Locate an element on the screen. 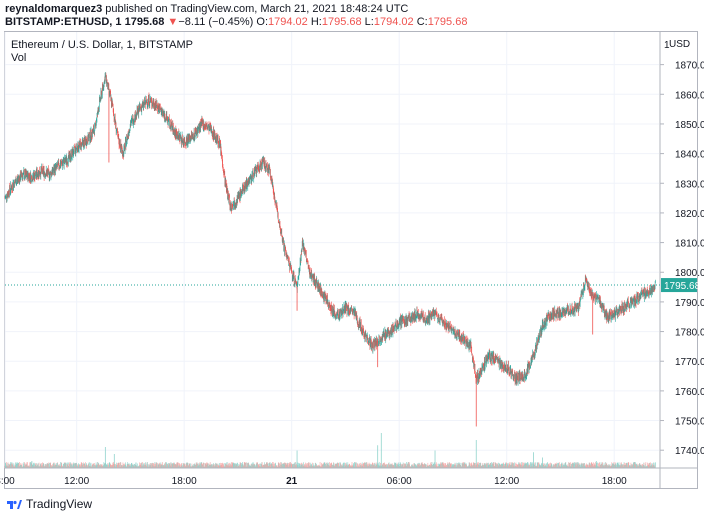  footer: TradingView is located at coordinates (49, 504).